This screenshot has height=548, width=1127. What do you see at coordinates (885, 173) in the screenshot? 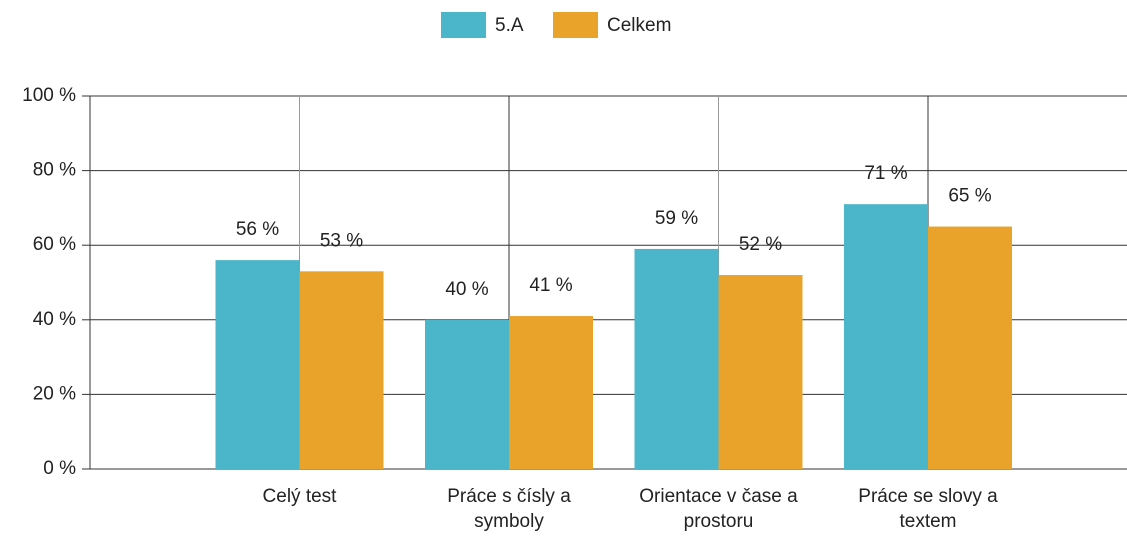
I see `value-label: 71 %` at bounding box center [885, 173].